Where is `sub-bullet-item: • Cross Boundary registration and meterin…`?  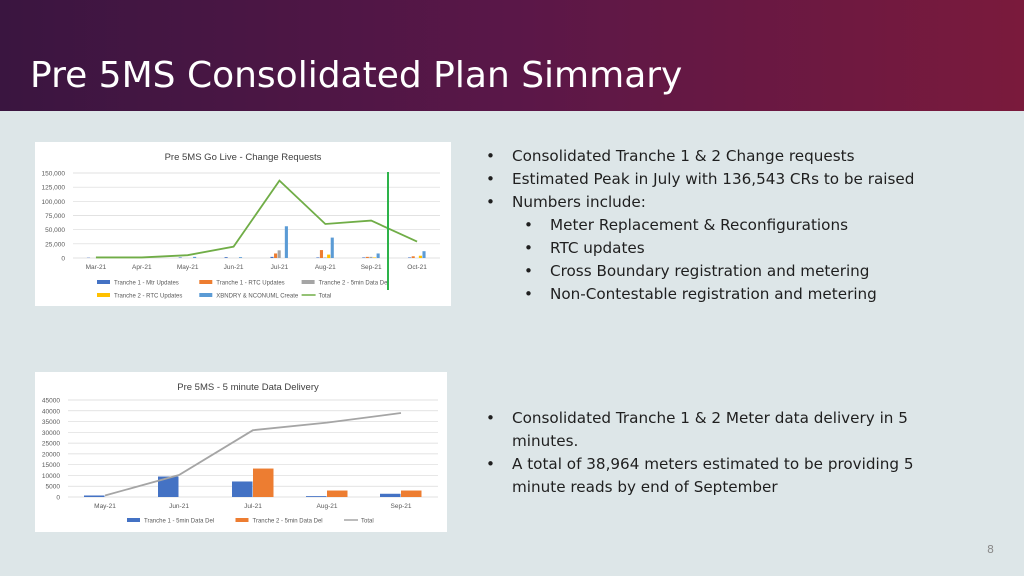 sub-bullet-item: • Cross Boundary registration and meterin… is located at coordinates (700, 271).